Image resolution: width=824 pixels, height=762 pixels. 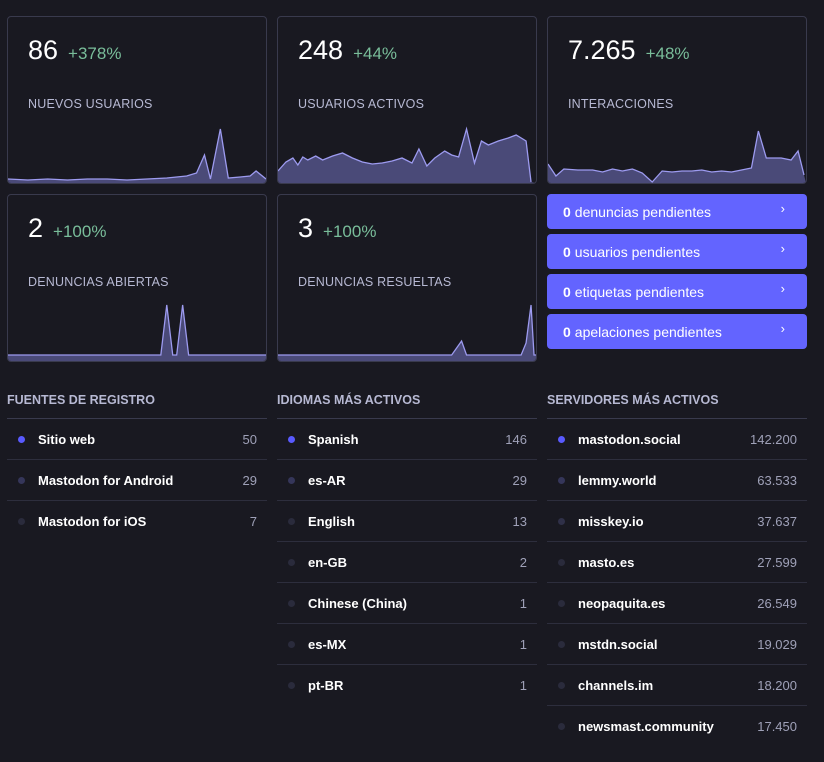 I want to click on item-name: en-GB, so click(x=327, y=562).